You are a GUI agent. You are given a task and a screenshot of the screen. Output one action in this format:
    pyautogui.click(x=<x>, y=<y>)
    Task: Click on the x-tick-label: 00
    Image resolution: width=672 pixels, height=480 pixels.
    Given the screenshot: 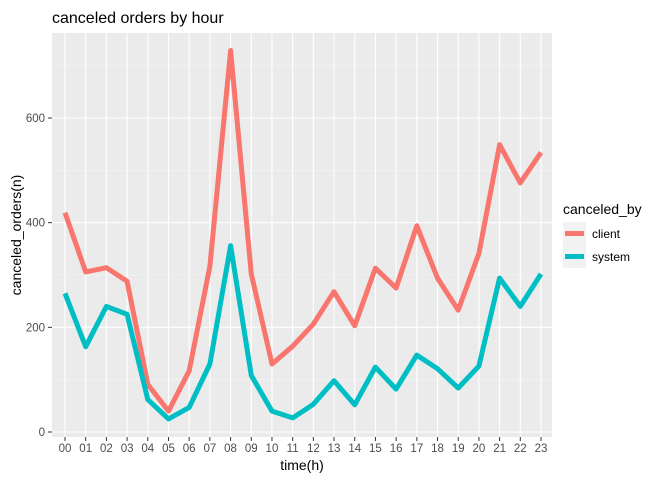 What is the action you would take?
    pyautogui.click(x=65, y=449)
    